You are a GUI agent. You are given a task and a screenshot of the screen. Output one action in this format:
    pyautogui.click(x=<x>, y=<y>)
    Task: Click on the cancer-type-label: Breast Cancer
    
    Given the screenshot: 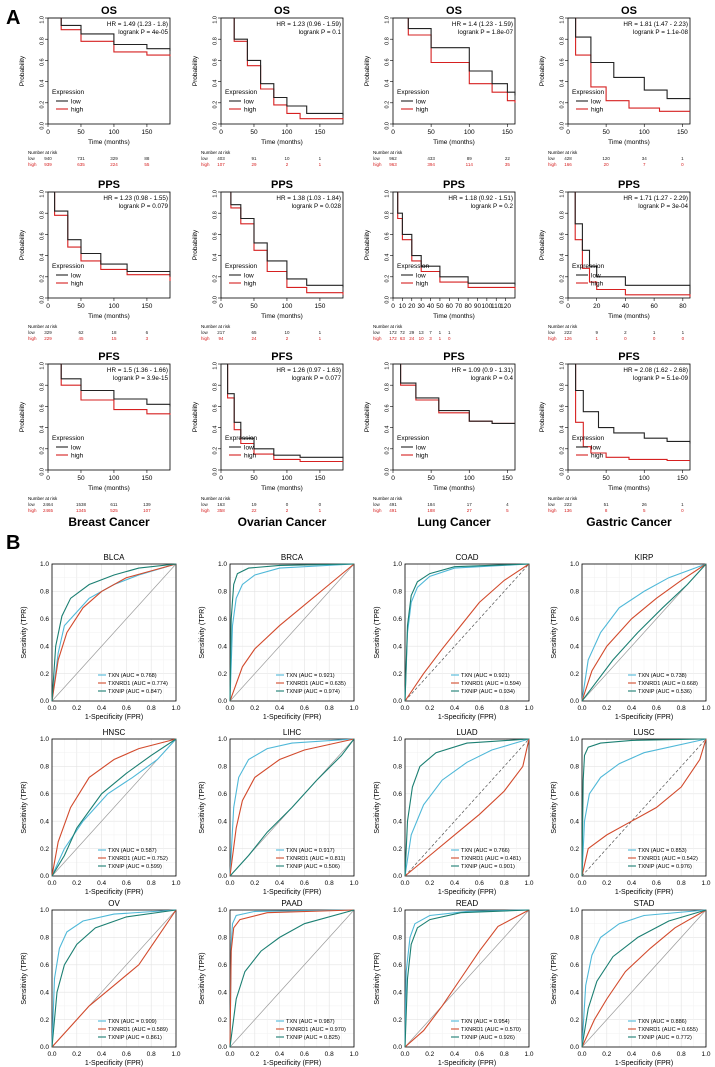 What is the action you would take?
    pyautogui.click(x=109, y=522)
    